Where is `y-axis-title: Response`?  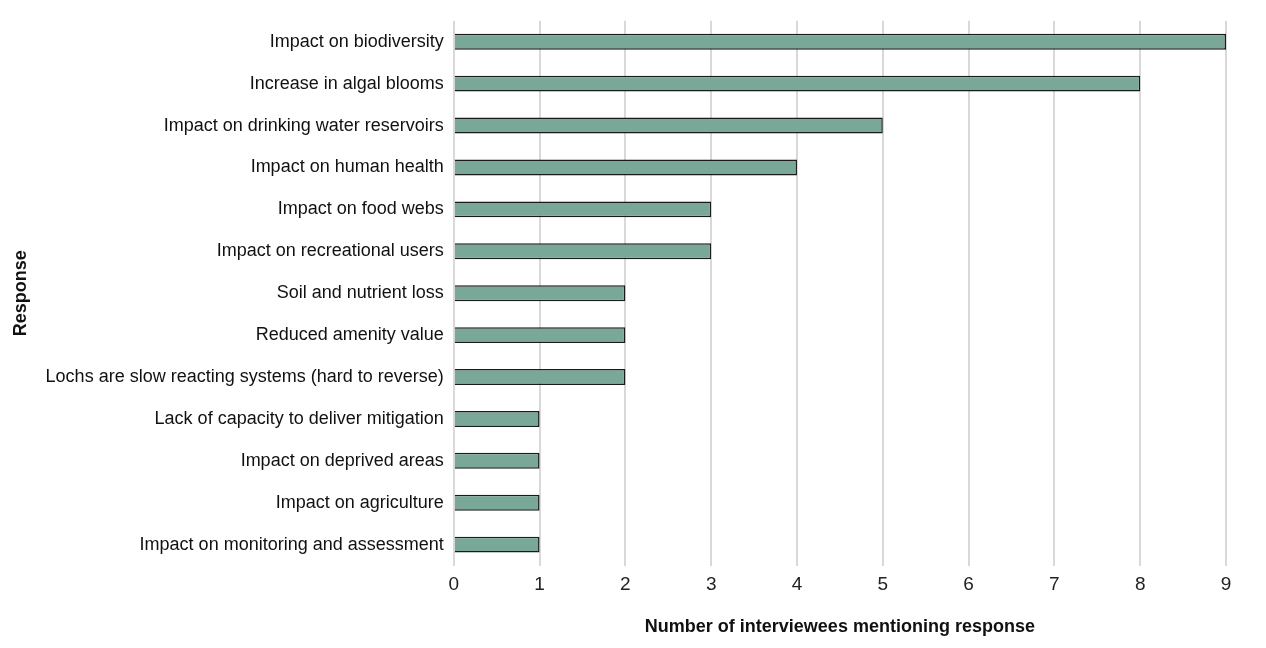 y-axis-title: Response is located at coordinates (19, 293).